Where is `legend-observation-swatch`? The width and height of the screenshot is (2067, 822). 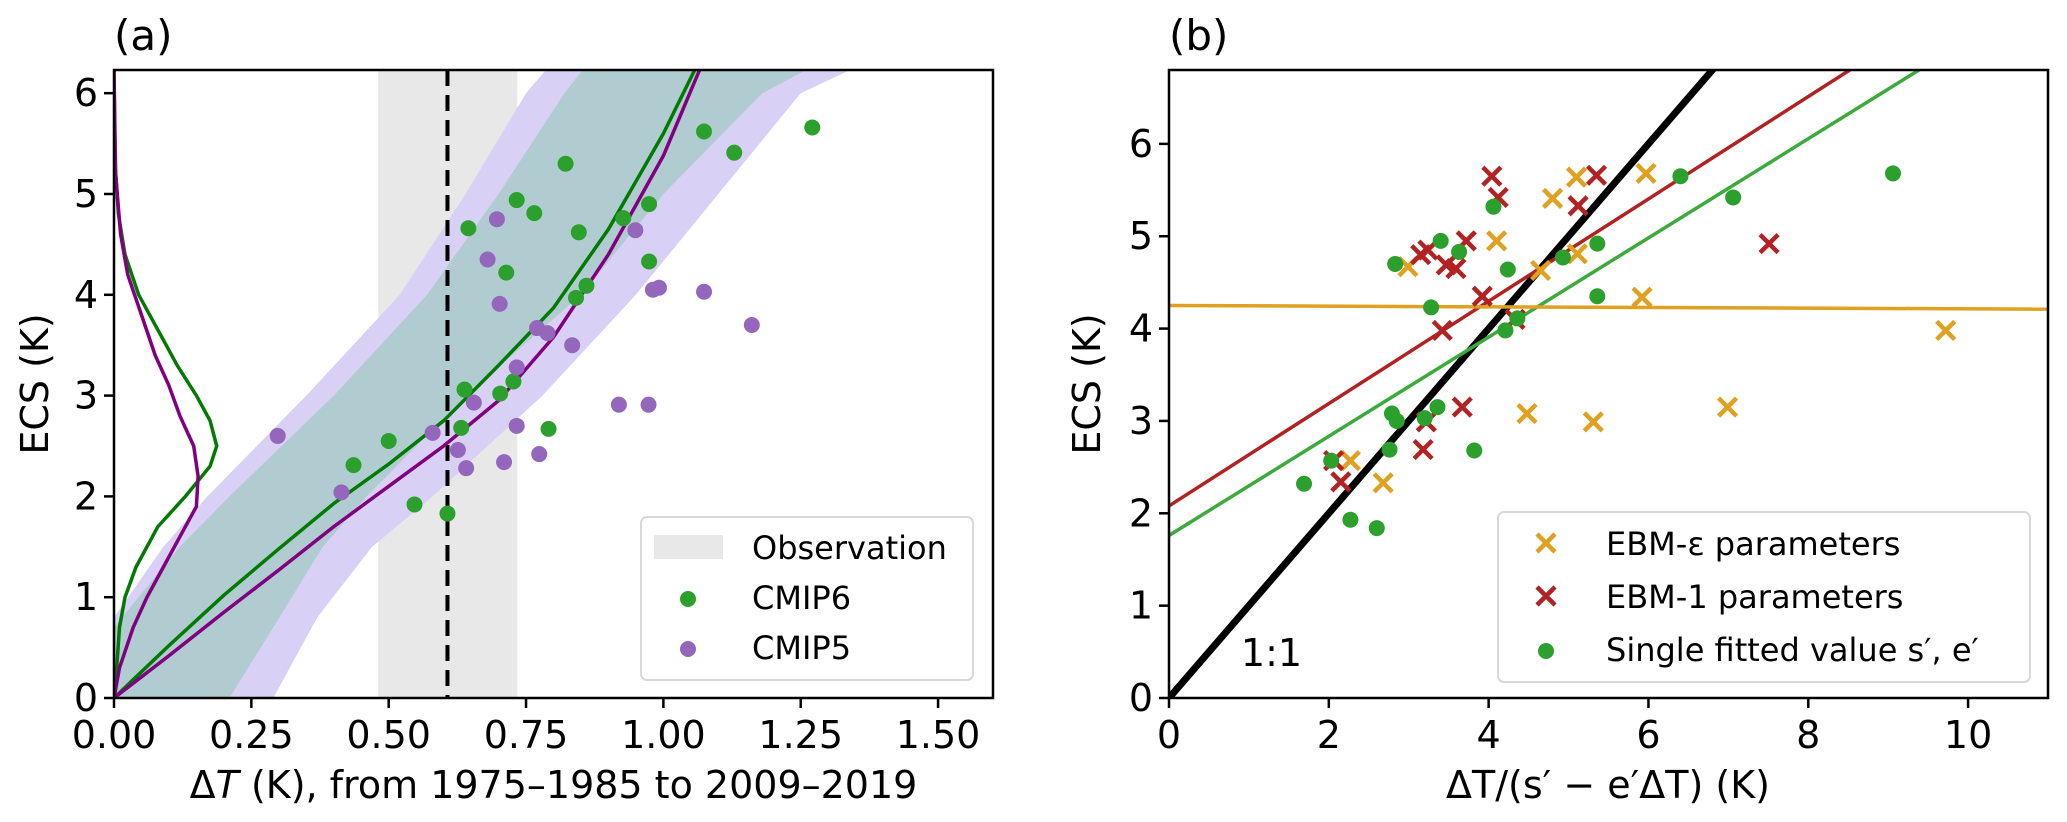
legend-observation-swatch is located at coordinates (688, 547).